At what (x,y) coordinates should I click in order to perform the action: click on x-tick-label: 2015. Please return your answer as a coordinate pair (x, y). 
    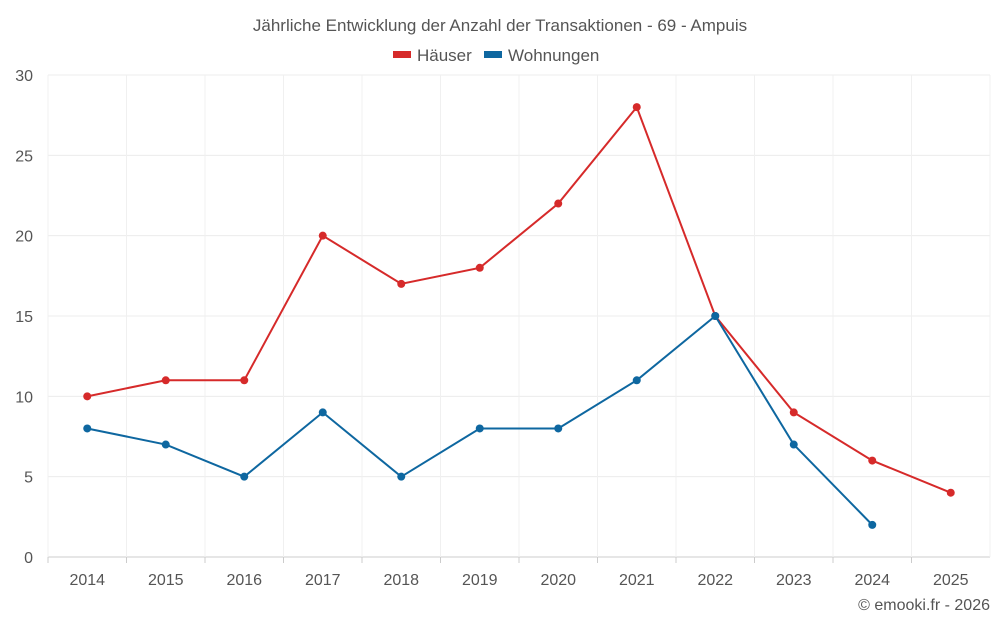
    Looking at the image, I should click on (166, 580).